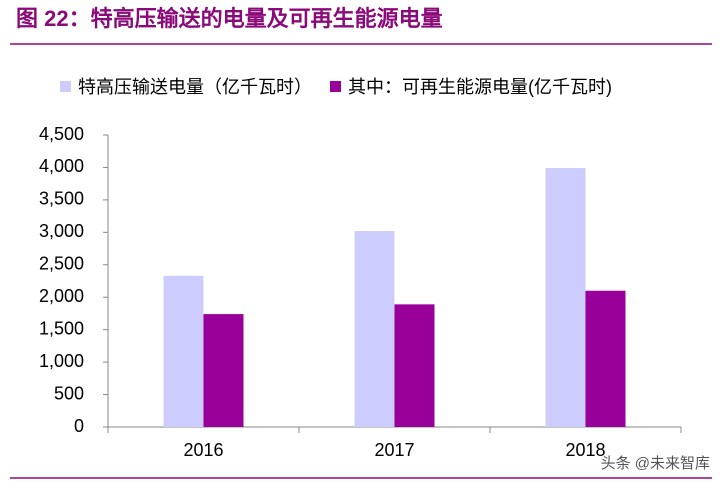 This screenshot has width=722, height=485. What do you see at coordinates (69, 393) in the screenshot?
I see `y-tick-label: 500` at bounding box center [69, 393].